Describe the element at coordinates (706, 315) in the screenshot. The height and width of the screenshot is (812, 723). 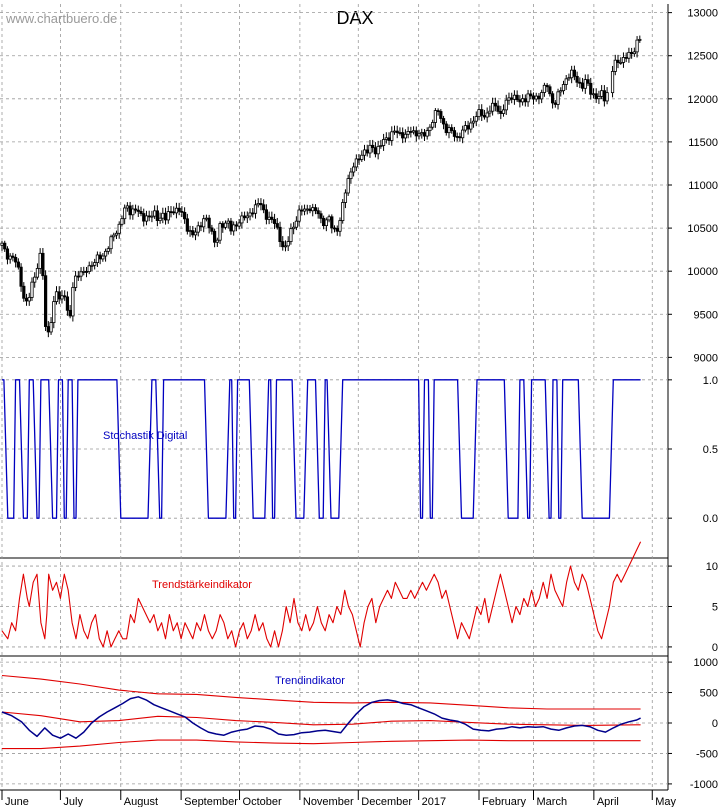
I see `y-tick-label: 9500` at that location.